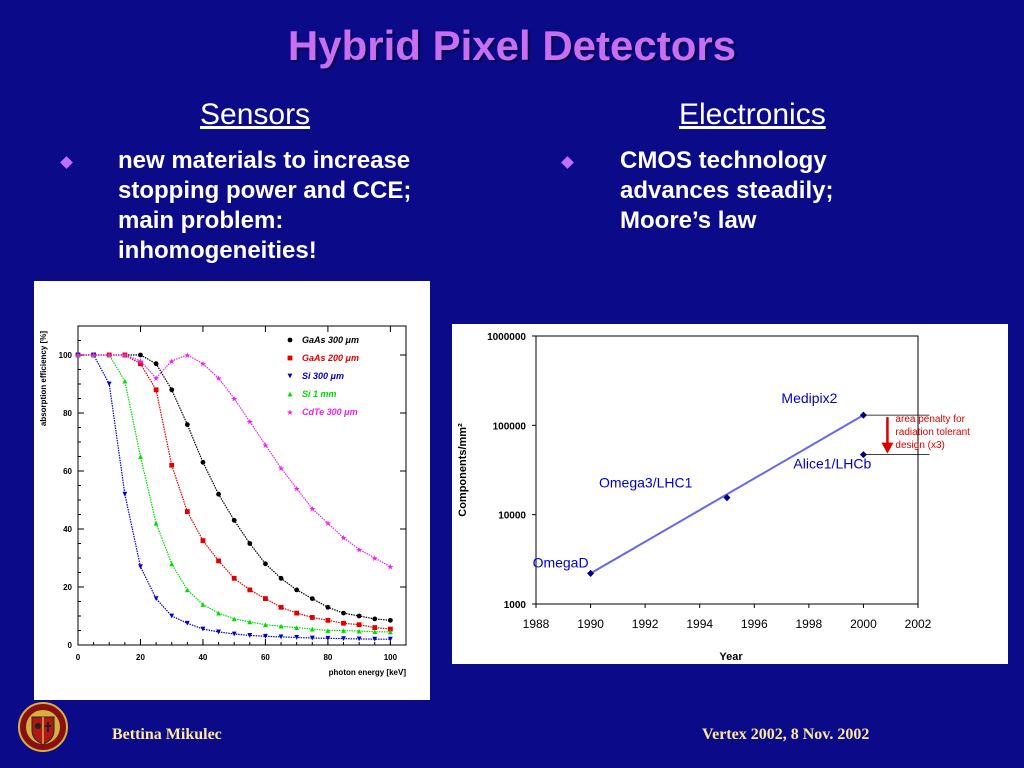 The image size is (1024, 768). What do you see at coordinates (506, 337) in the screenshot?
I see `y-tick-label: 1000000` at bounding box center [506, 337].